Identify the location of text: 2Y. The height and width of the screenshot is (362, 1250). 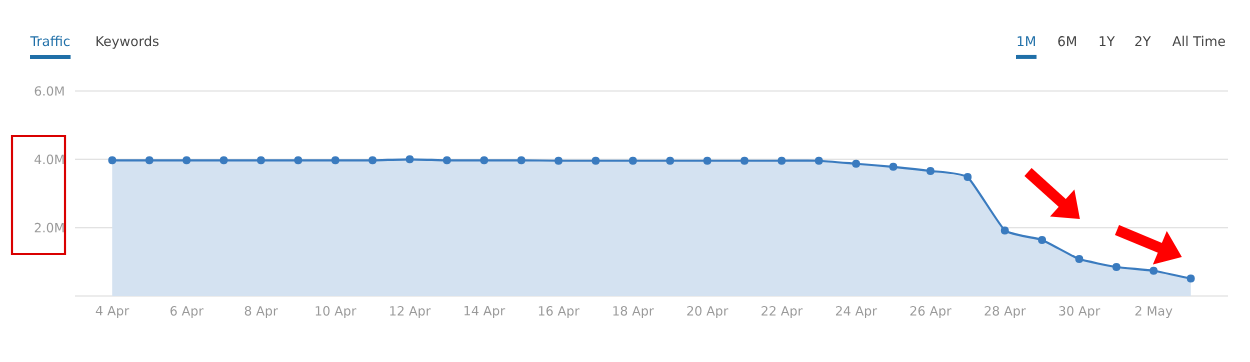
(1143, 41).